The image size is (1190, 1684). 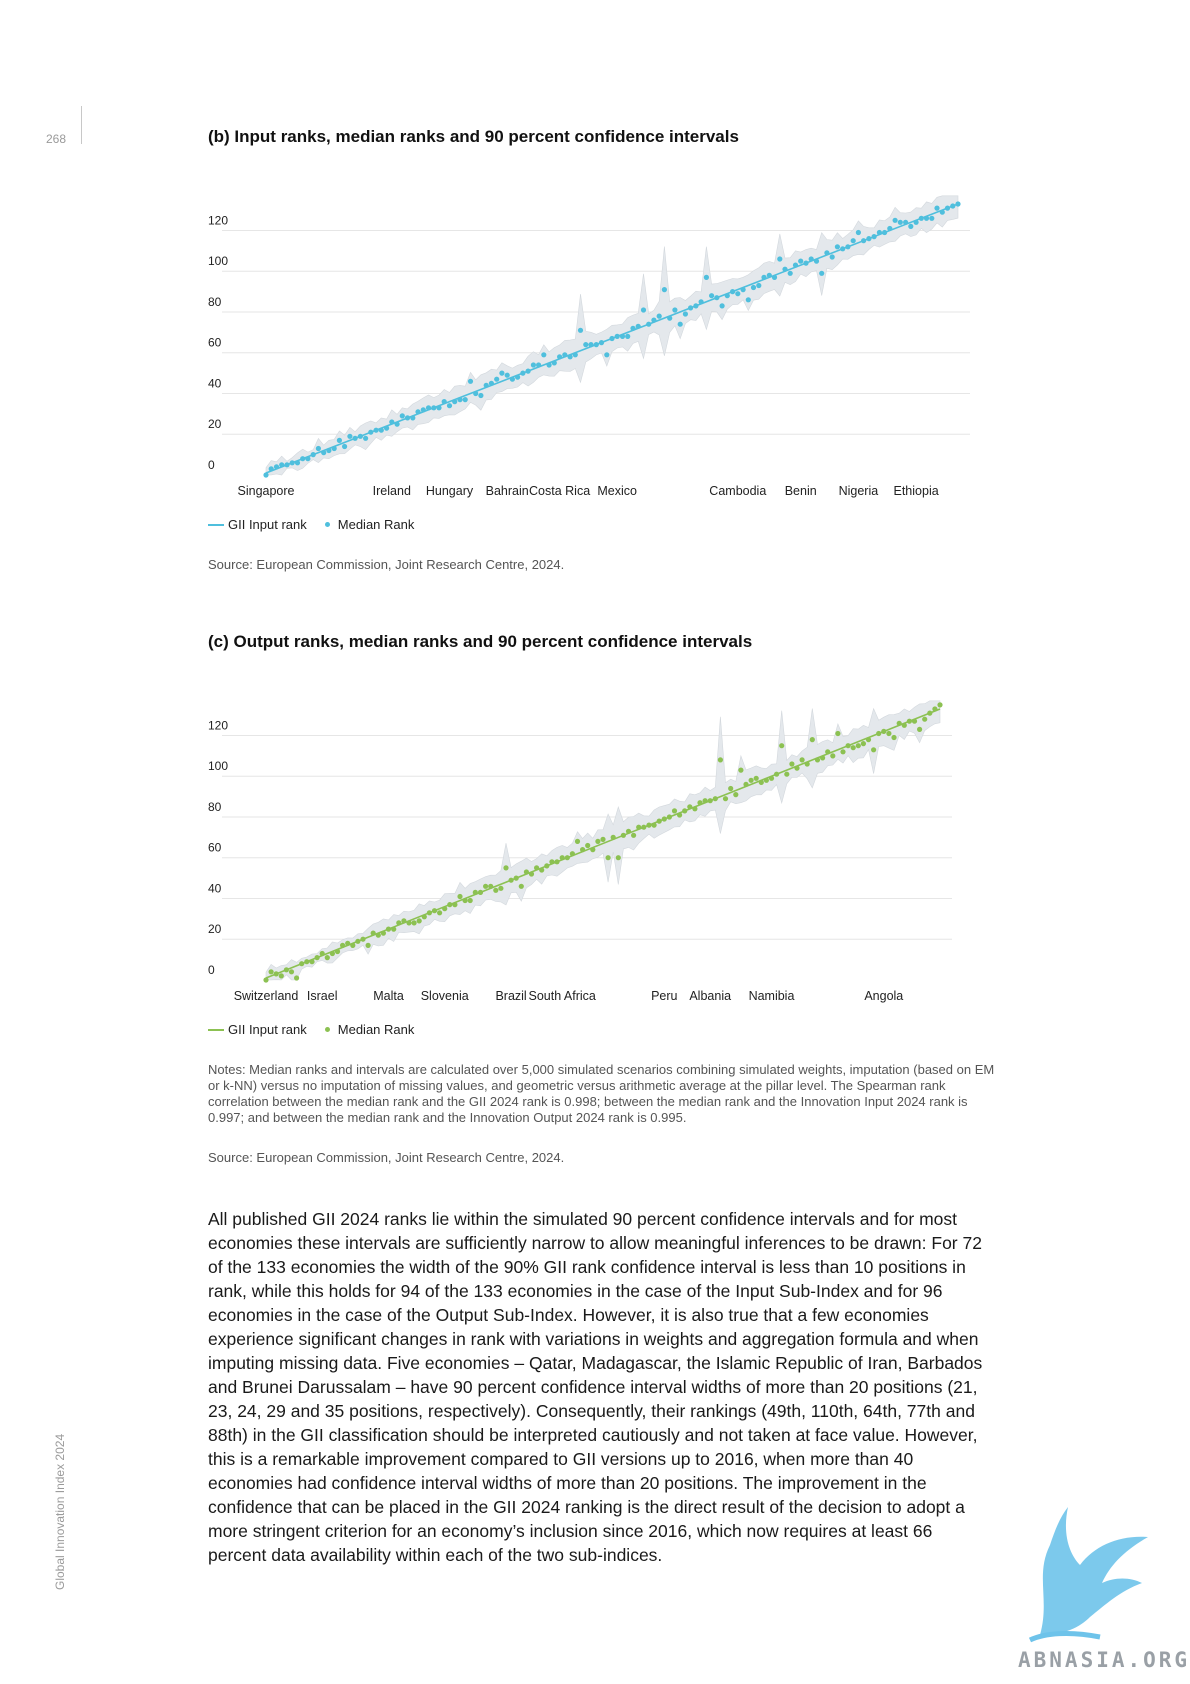 I want to click on x-category-label: Mexico, so click(x=617, y=491).